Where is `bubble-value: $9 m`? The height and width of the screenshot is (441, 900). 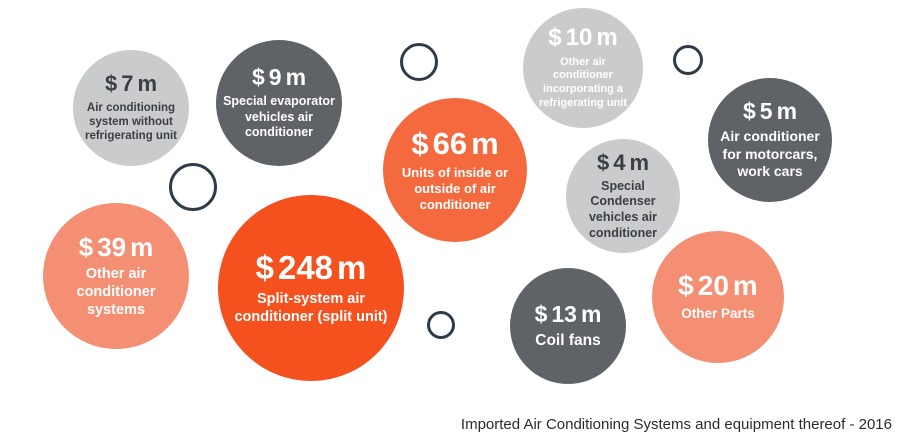
bubble-value: $9 m is located at coordinates (279, 76).